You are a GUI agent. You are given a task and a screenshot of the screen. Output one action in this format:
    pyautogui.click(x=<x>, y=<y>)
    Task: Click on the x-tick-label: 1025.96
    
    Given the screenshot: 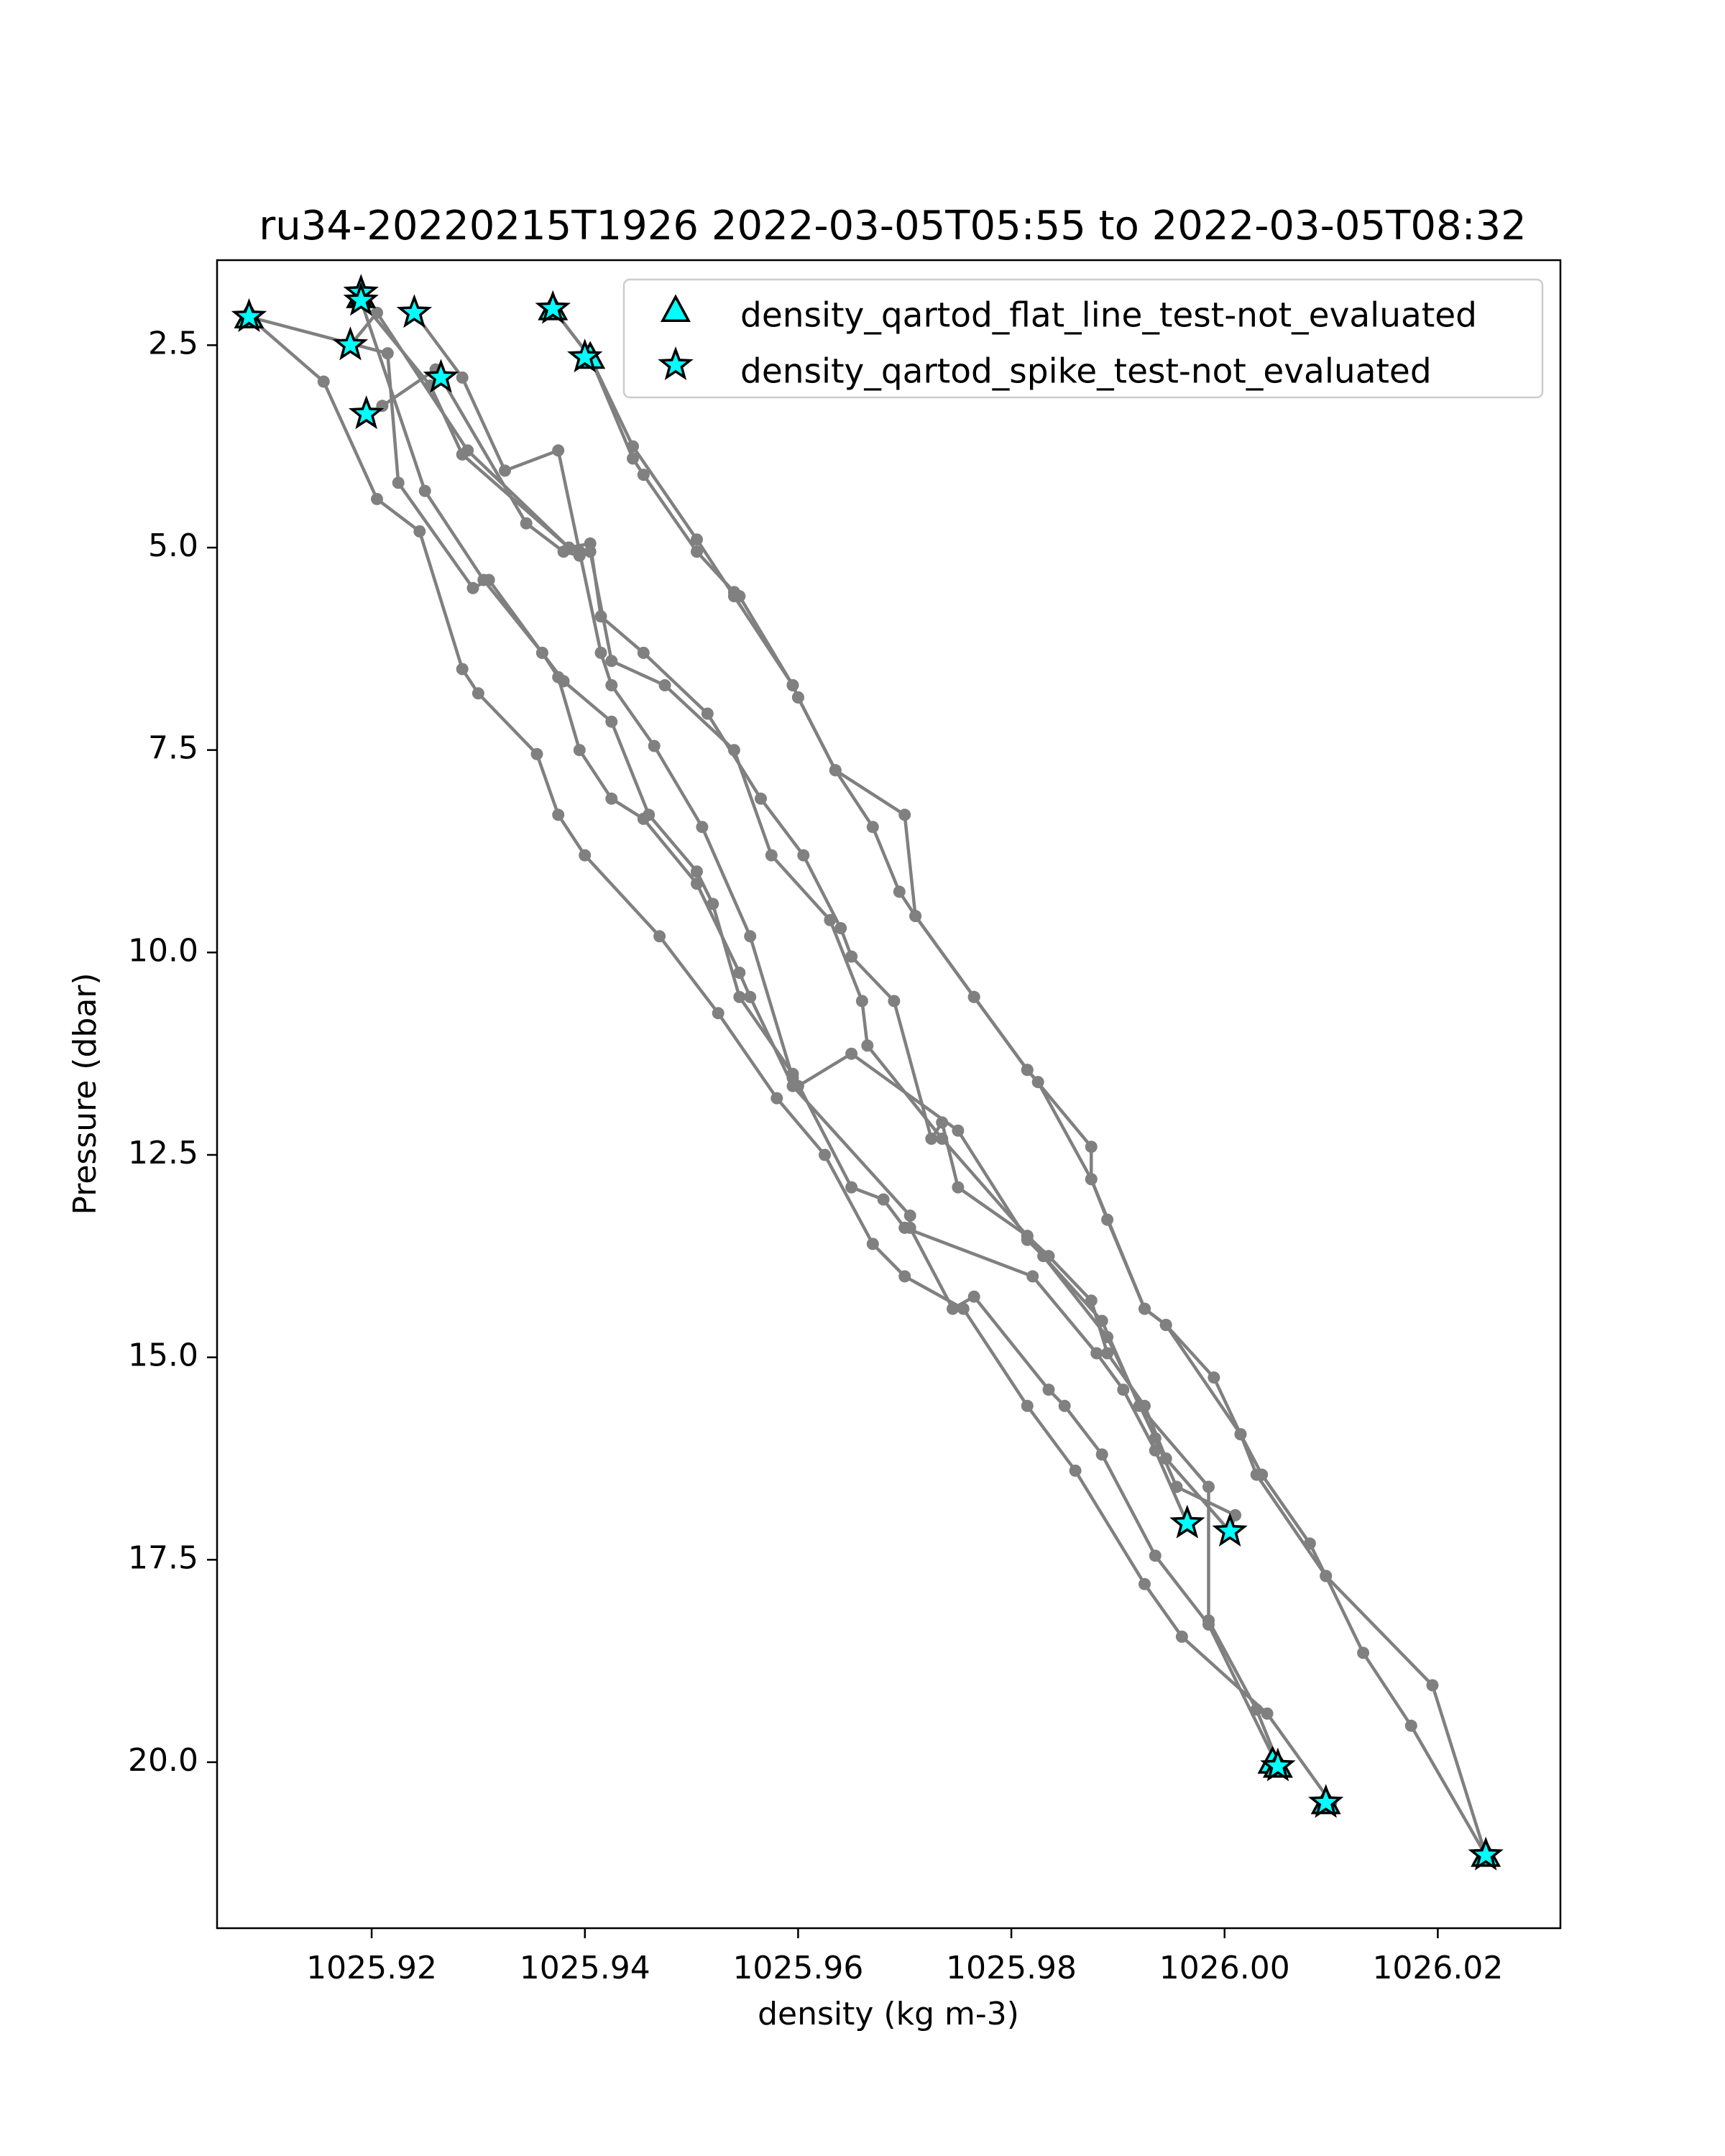 What is the action you would take?
    pyautogui.click(x=797, y=1968)
    